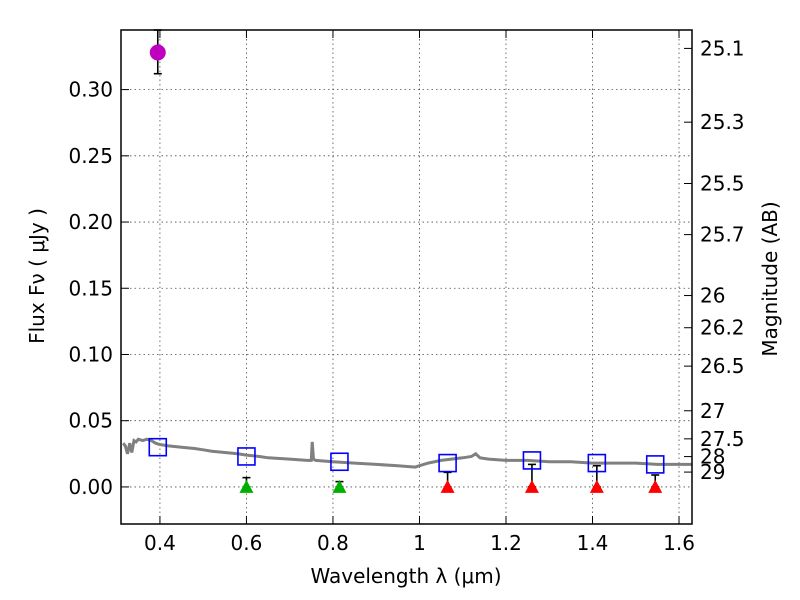 The width and height of the screenshot is (800, 600). I want to click on y-axis-label: Flux Fν ( μJy ), so click(37, 276).